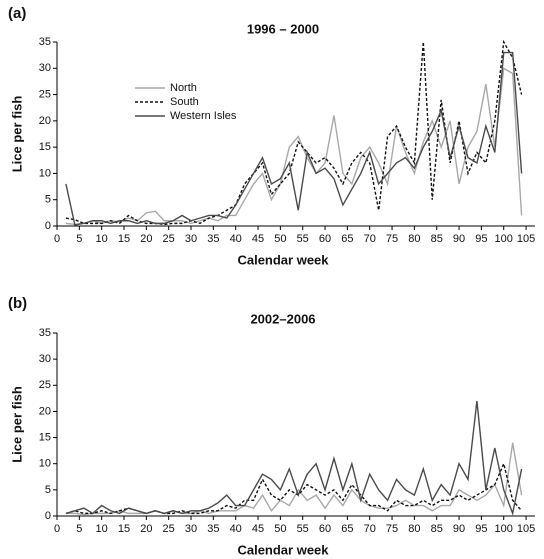 This screenshot has width=544, height=559. Describe the element at coordinates (183, 88) in the screenshot. I see `legend-label: North` at that location.